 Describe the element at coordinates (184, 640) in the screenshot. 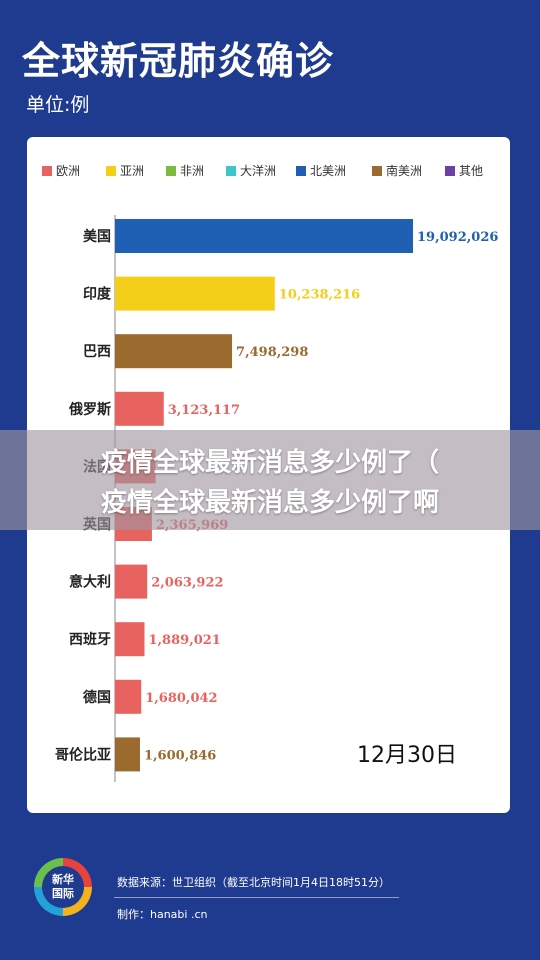

I see `value-label: 1,889,021` at that location.